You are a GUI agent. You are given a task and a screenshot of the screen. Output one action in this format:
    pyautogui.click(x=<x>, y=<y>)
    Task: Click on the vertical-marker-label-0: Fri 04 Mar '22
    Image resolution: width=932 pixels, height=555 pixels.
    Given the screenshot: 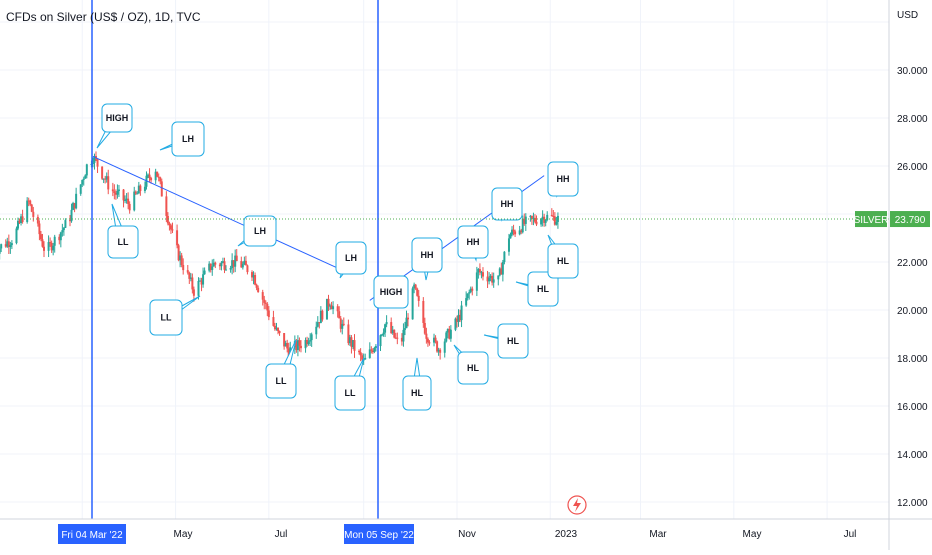 What is the action you would take?
    pyautogui.click(x=92, y=535)
    